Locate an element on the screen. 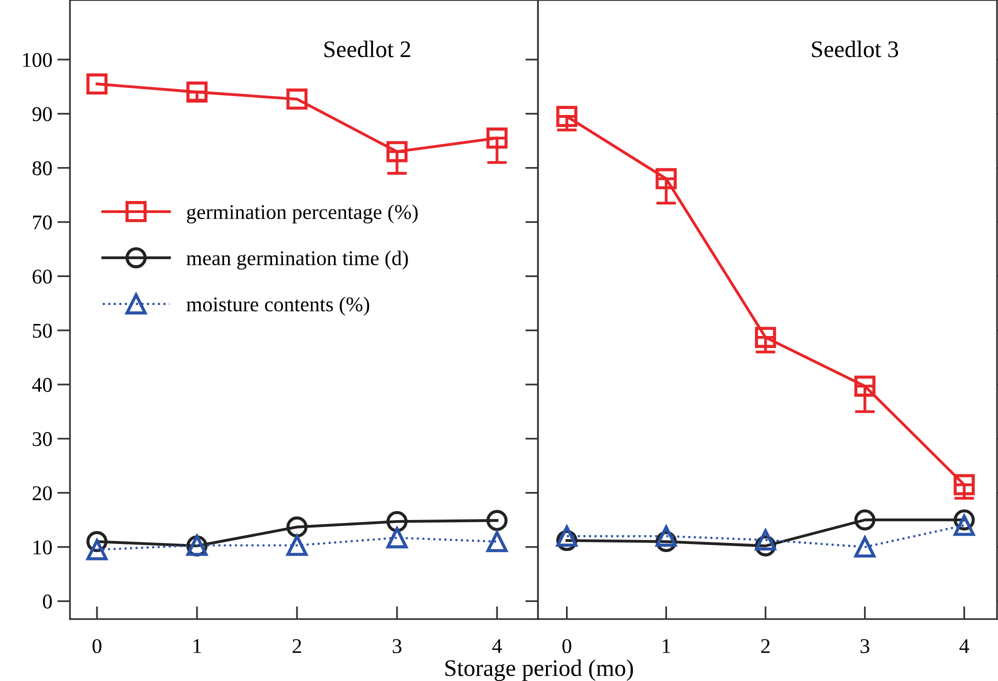 The width and height of the screenshot is (998, 681). text: Seedlot 2 is located at coordinates (367, 49).